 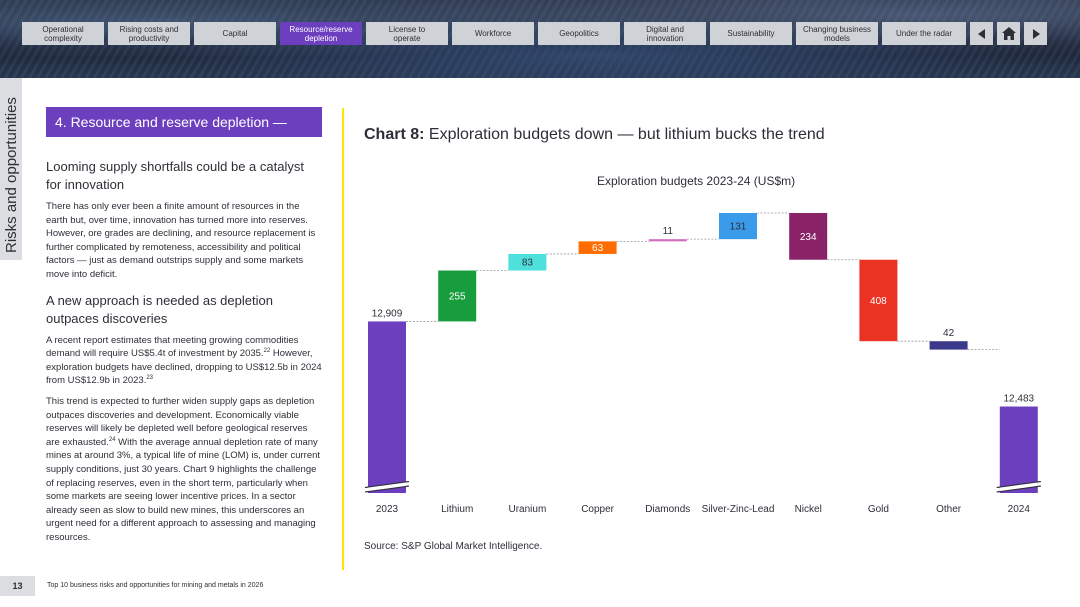 I want to click on category-label: 2023, so click(x=387, y=509).